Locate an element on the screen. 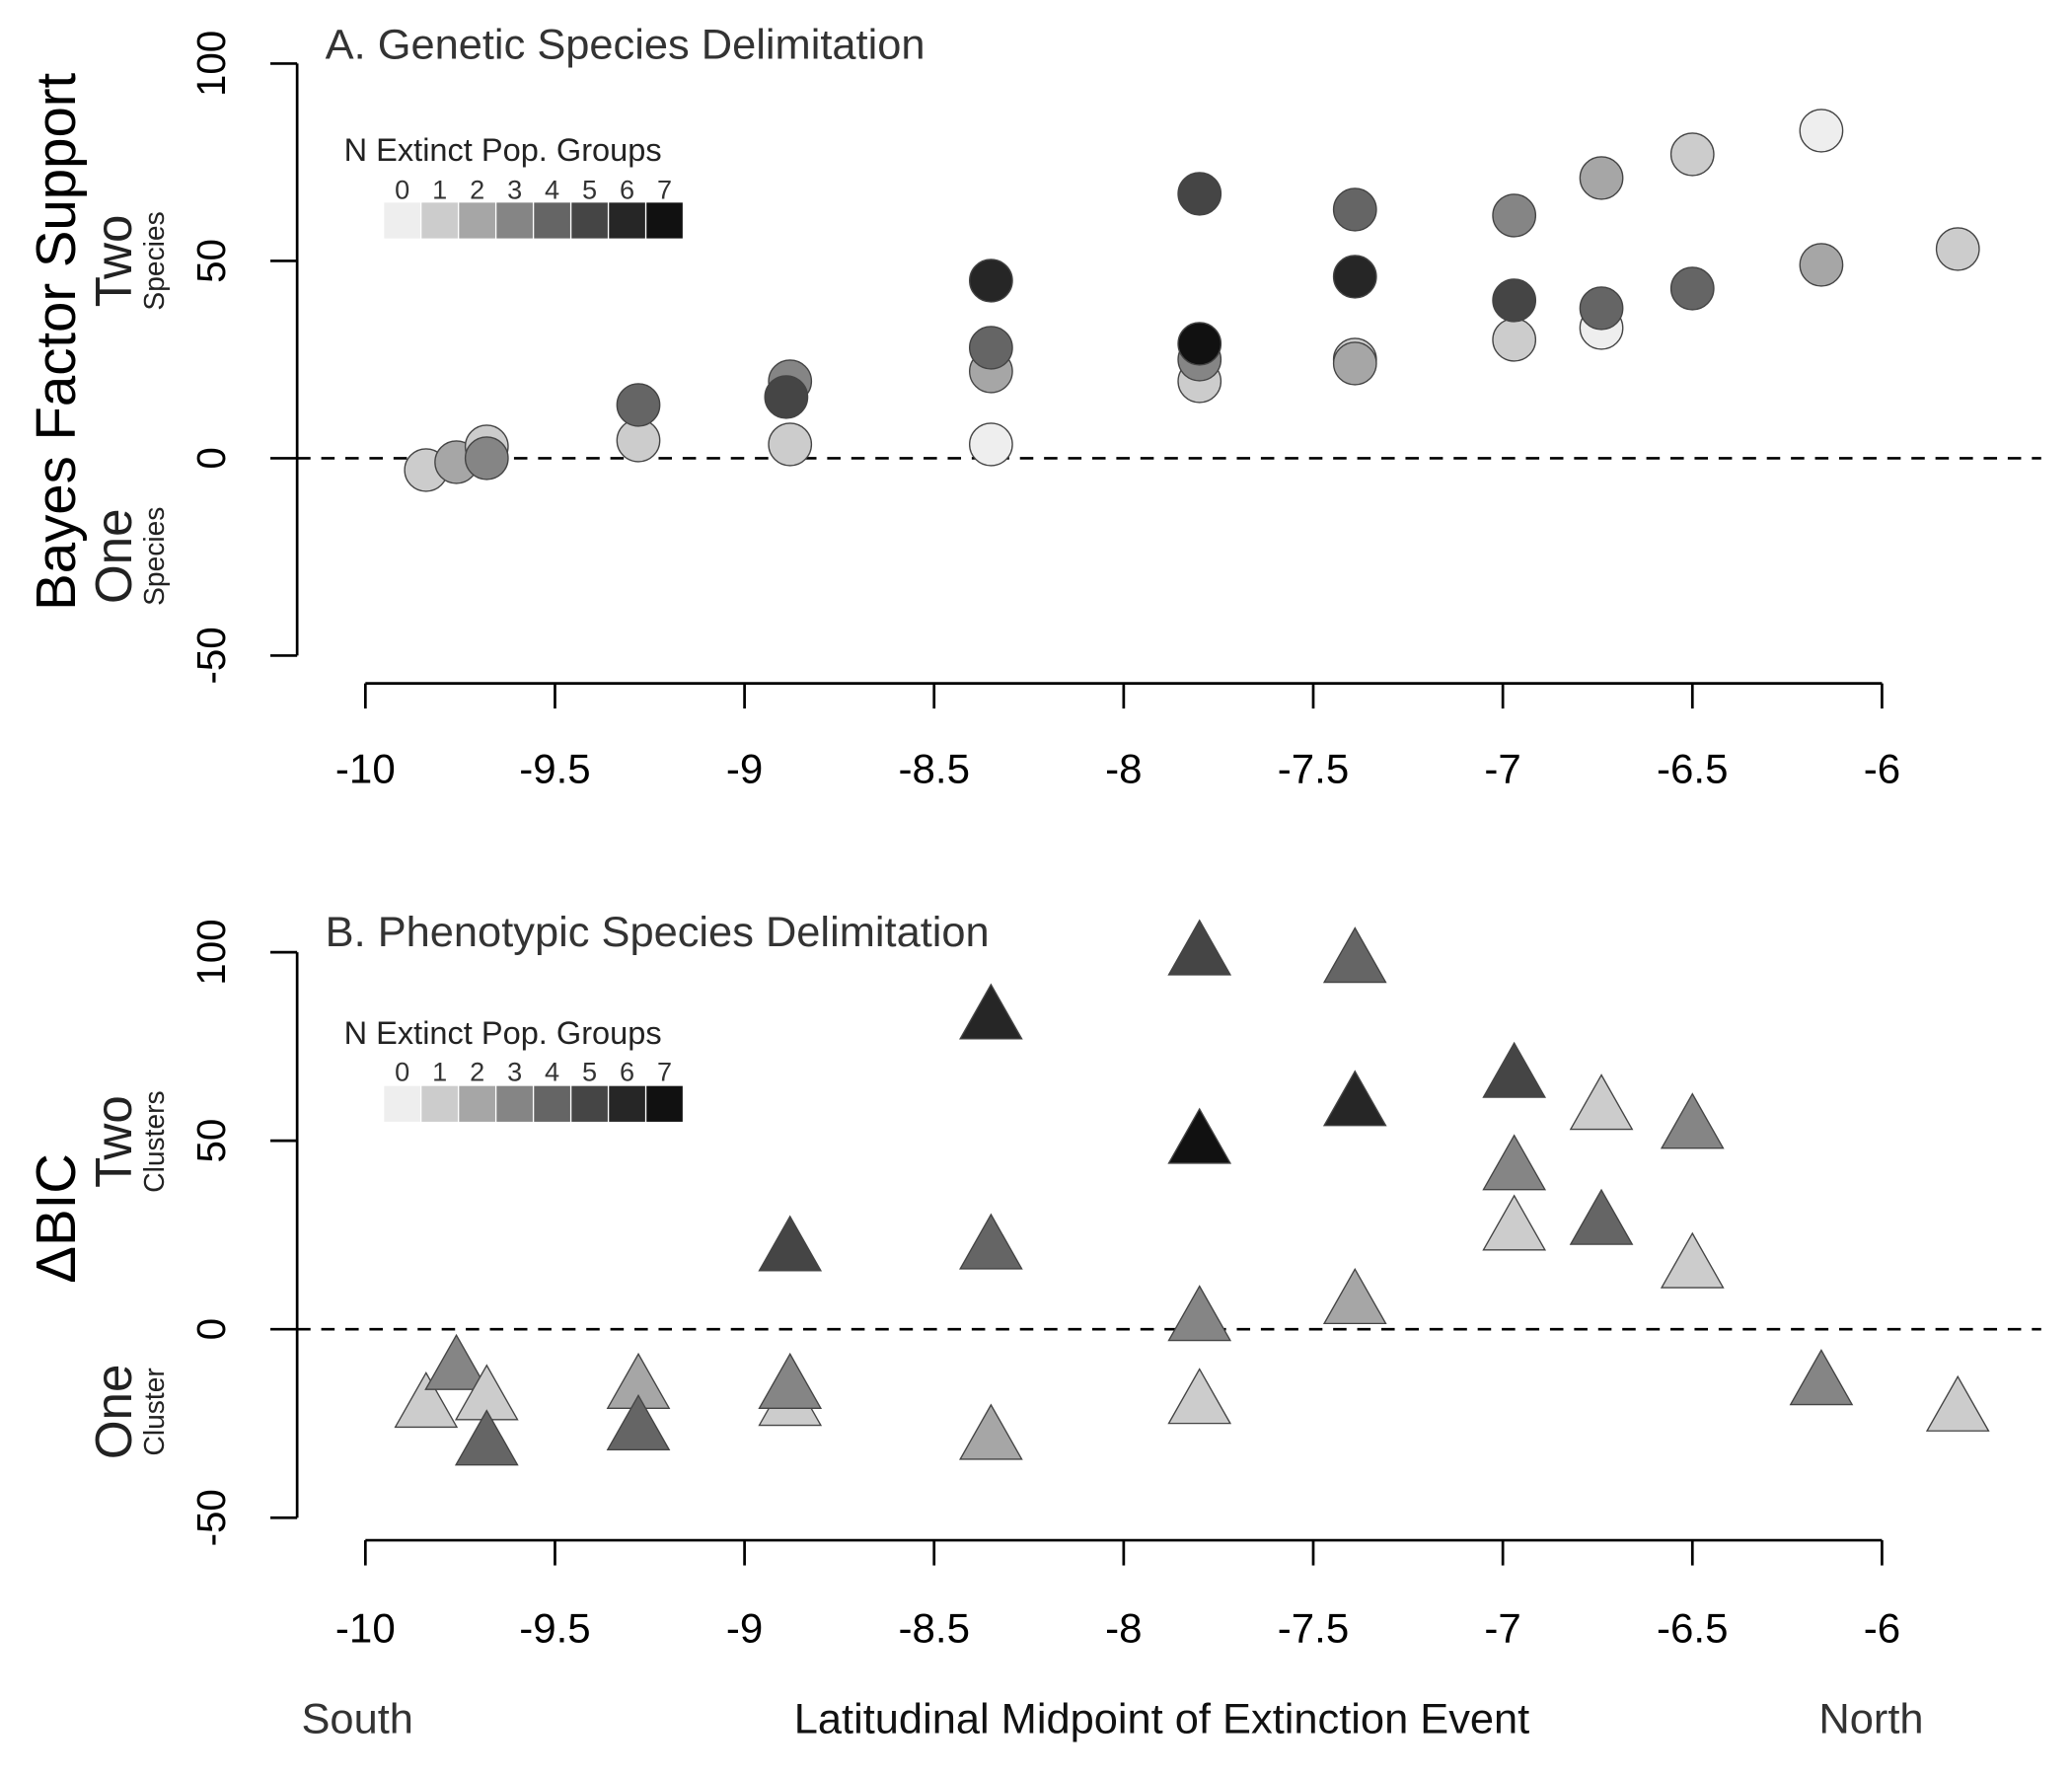  legend-label: 1 is located at coordinates (440, 1073).